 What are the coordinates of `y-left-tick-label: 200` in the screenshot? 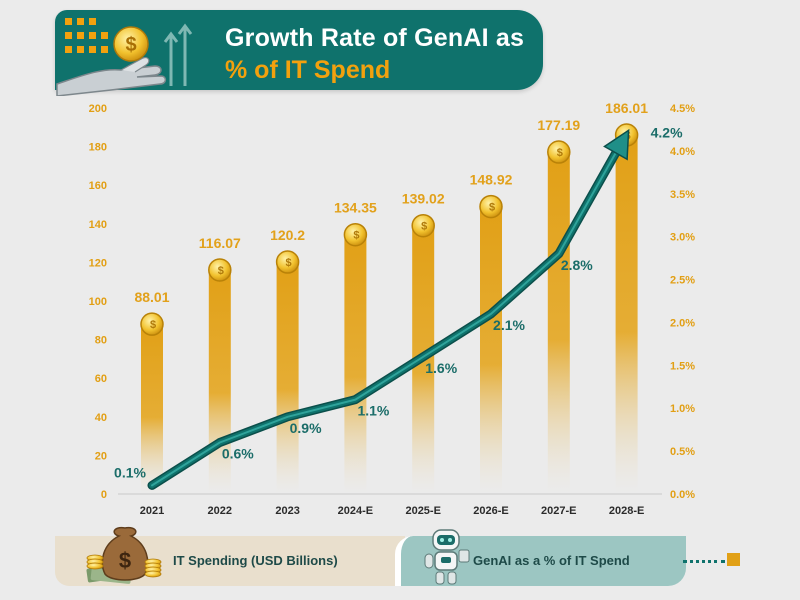 It's located at (98, 109).